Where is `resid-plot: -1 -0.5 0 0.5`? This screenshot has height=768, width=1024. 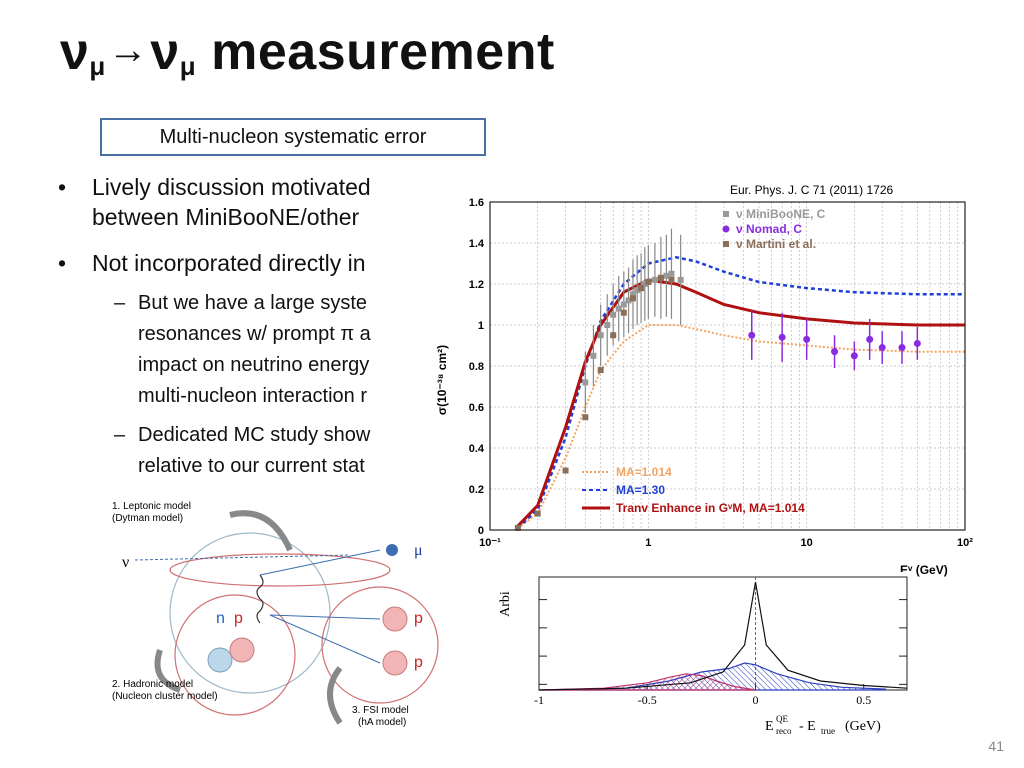
resid-plot: -1 -0.5 0 0.5 is located at coordinates (721, 641).